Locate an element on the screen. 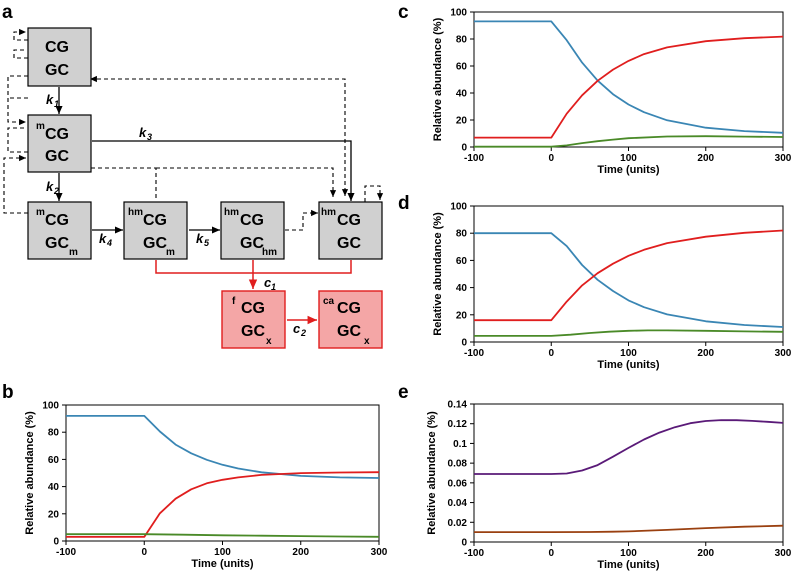  panel-letter-a: a is located at coordinates (7, 12).